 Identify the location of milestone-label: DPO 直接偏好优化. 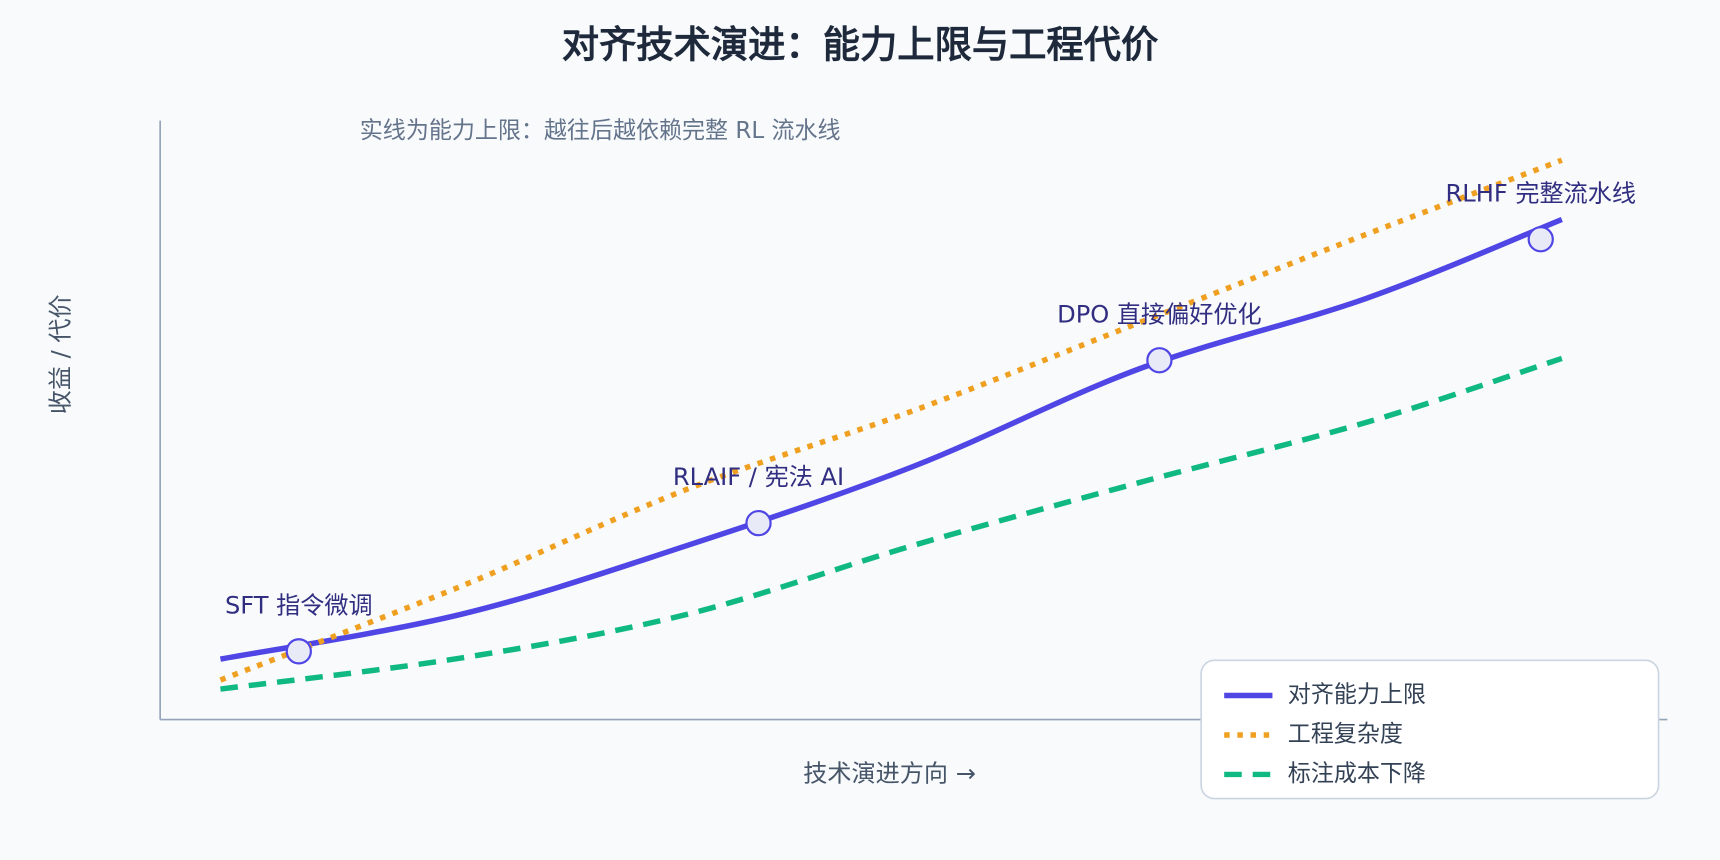
(1159, 314).